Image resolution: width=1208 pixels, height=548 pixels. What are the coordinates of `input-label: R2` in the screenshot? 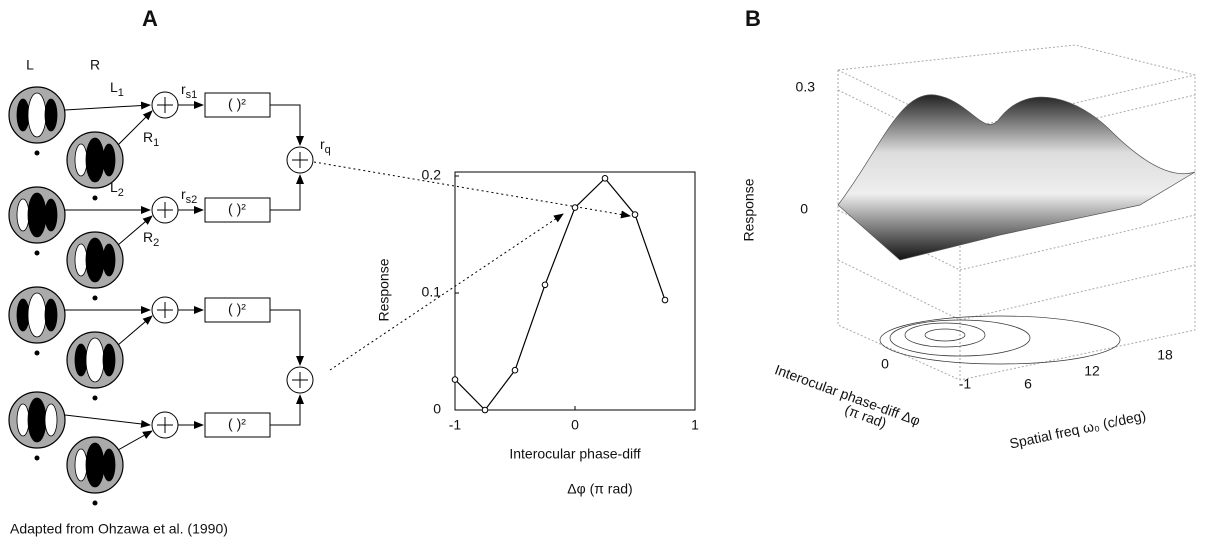 It's located at (151, 239).